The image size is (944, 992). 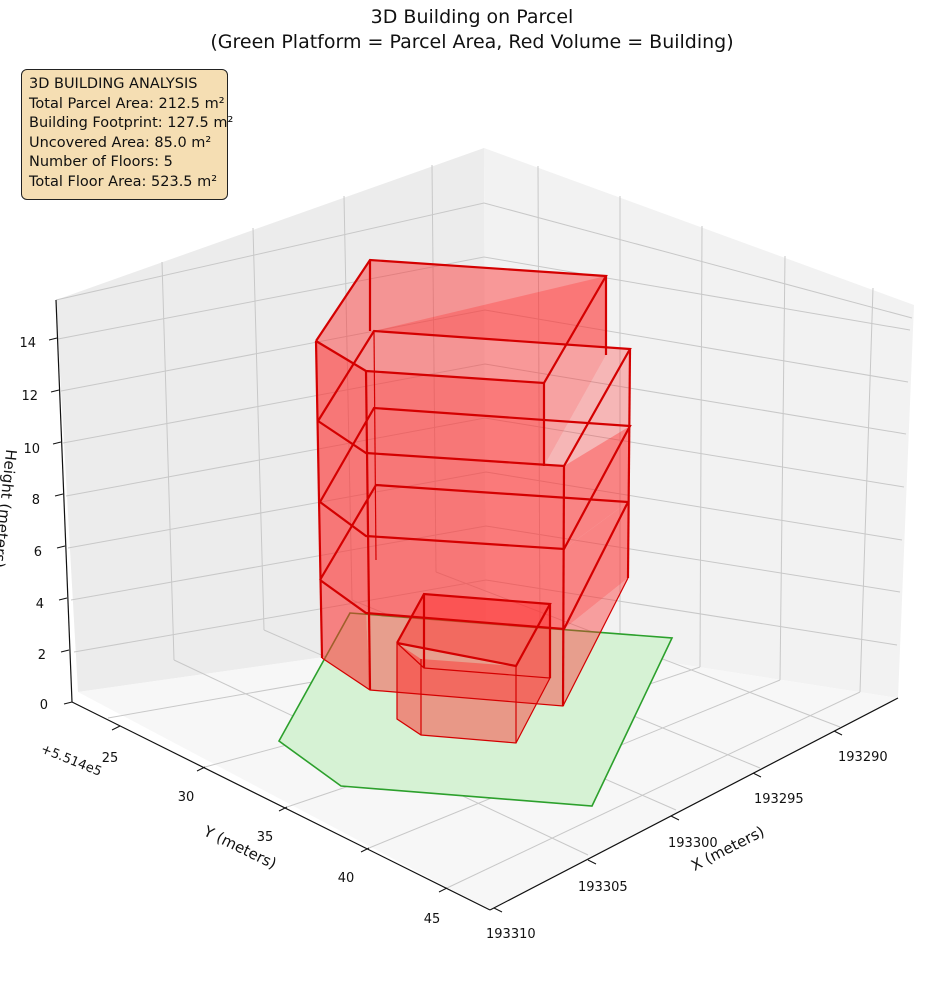 I want to click on x-tick-labels: 193290 193295 193300 193305 193310, so click(x=687, y=846).